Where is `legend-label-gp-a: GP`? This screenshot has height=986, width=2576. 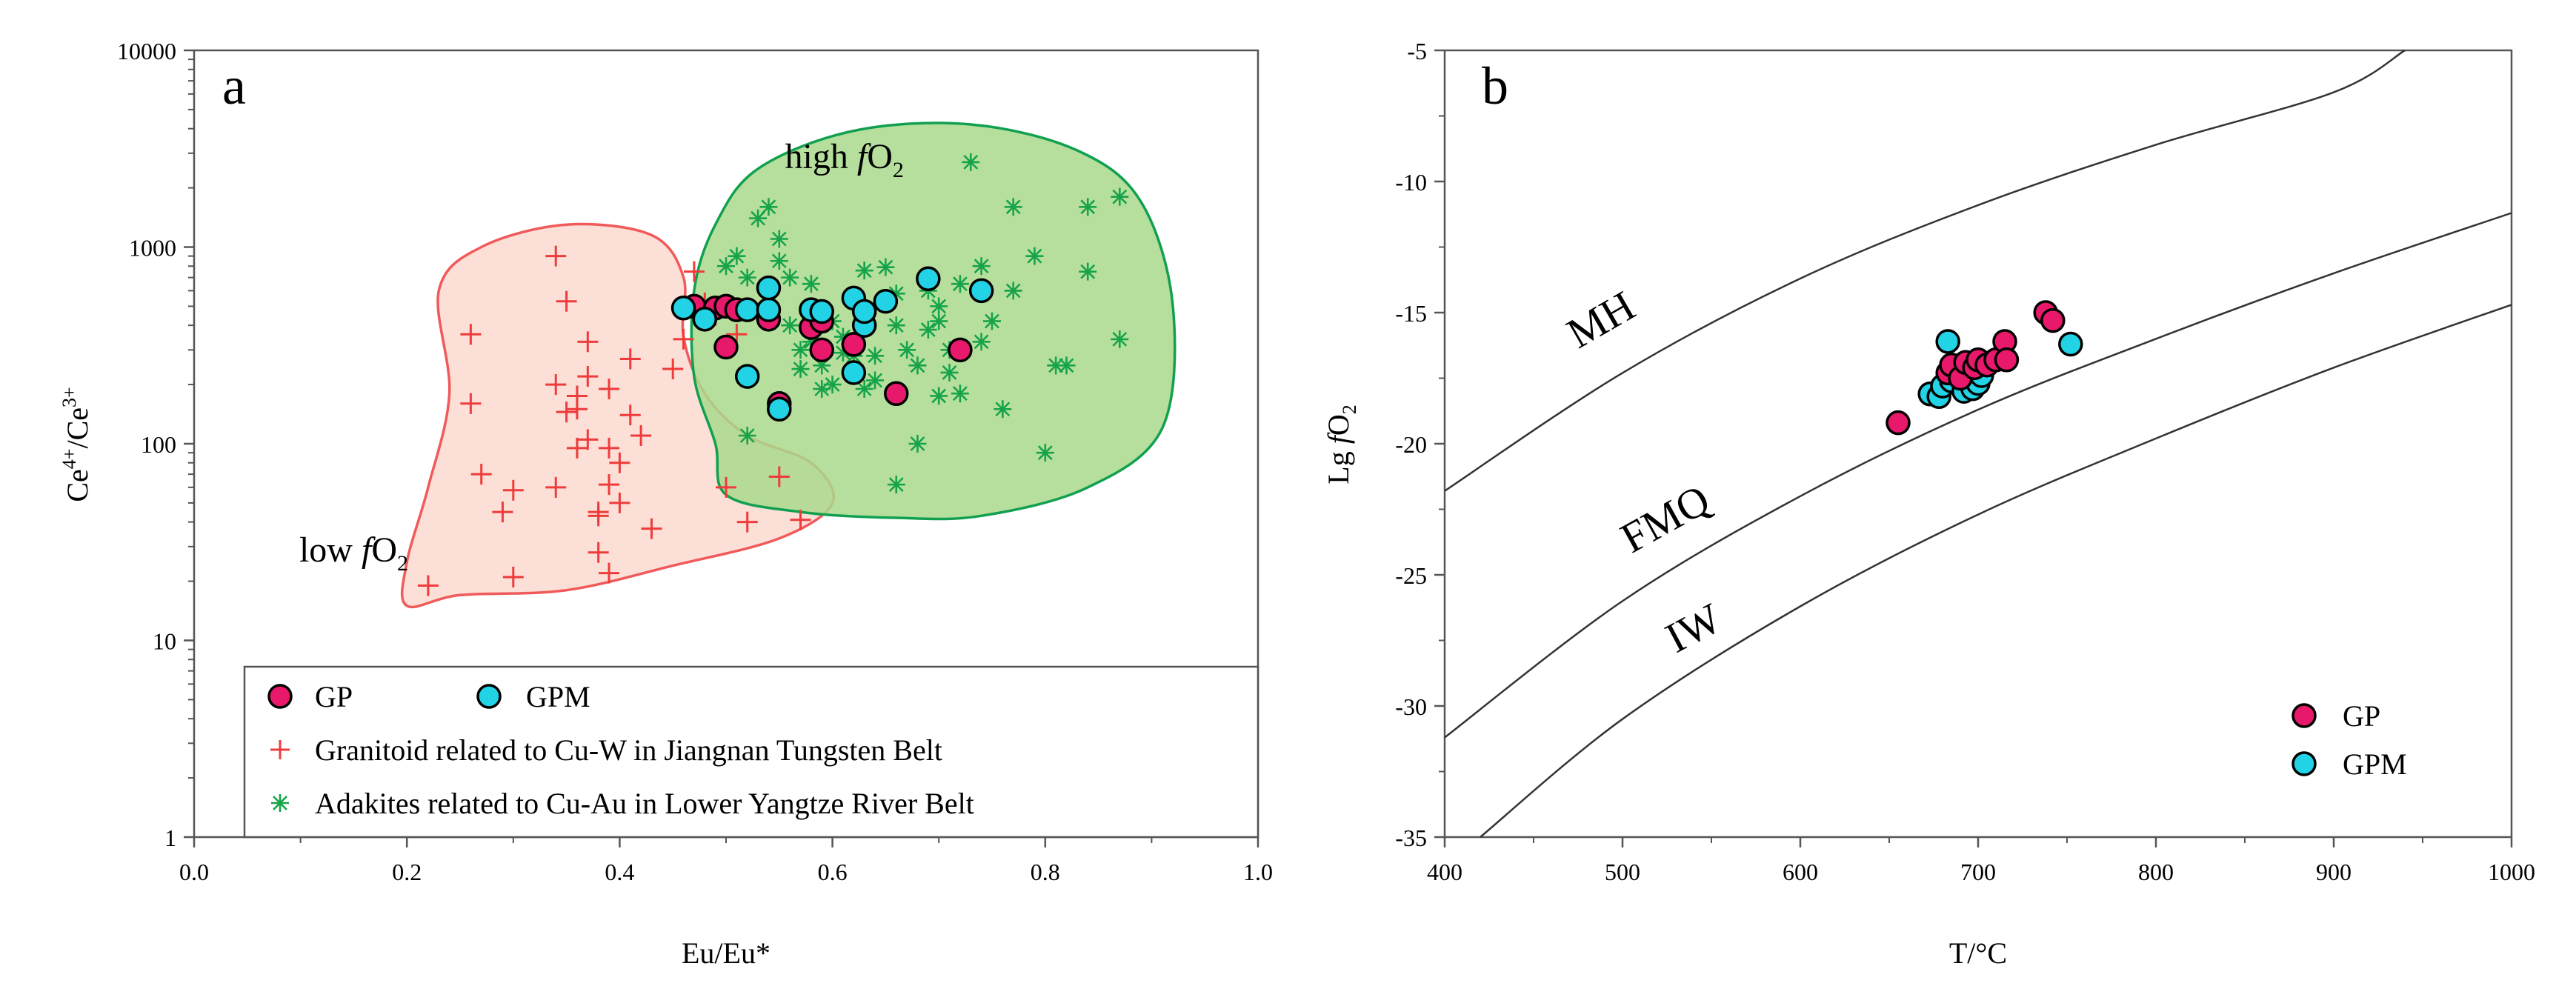
legend-label-gp-a: GP is located at coordinates (334, 696).